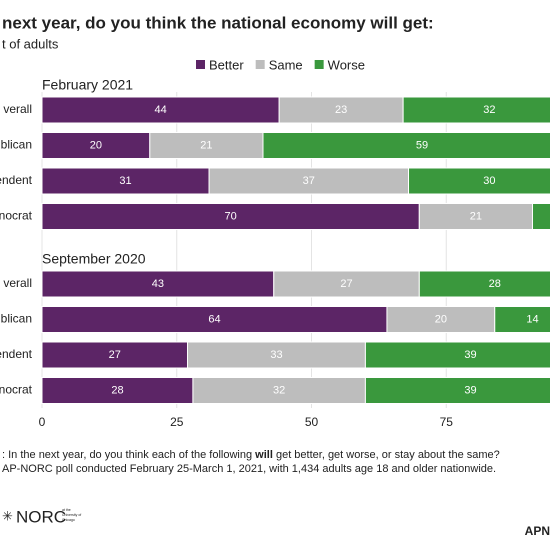 This screenshot has height=550, width=550. I want to click on logo-star: ✳, so click(7, 515).